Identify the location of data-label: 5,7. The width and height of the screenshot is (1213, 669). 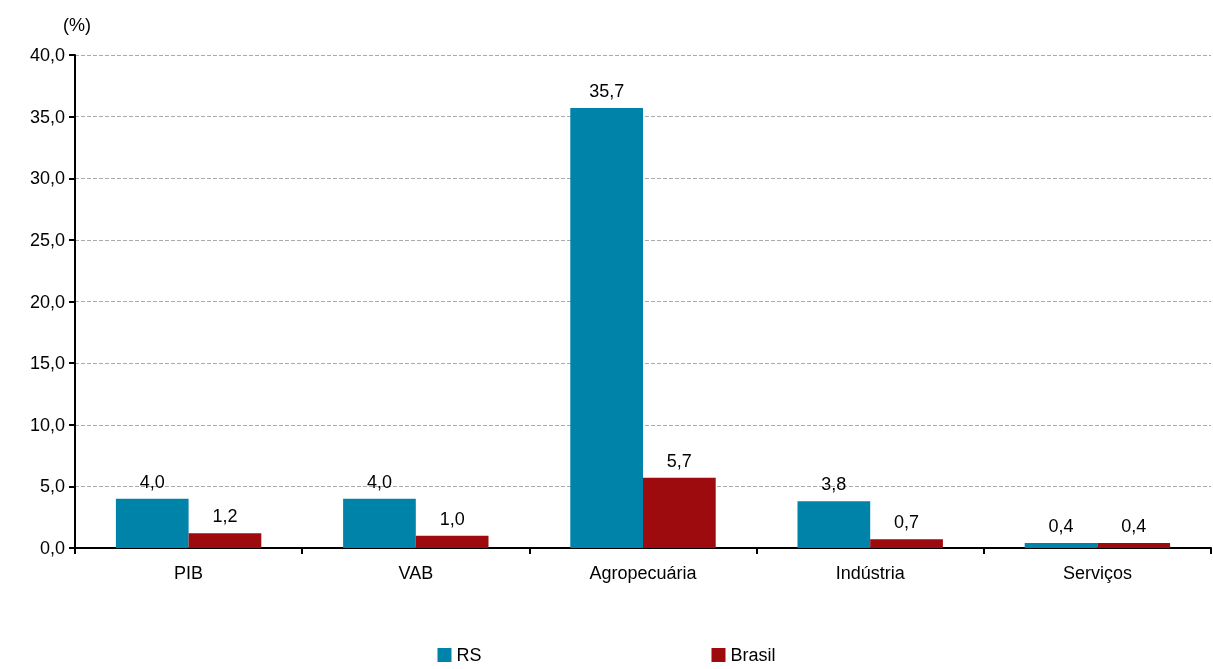
(679, 460).